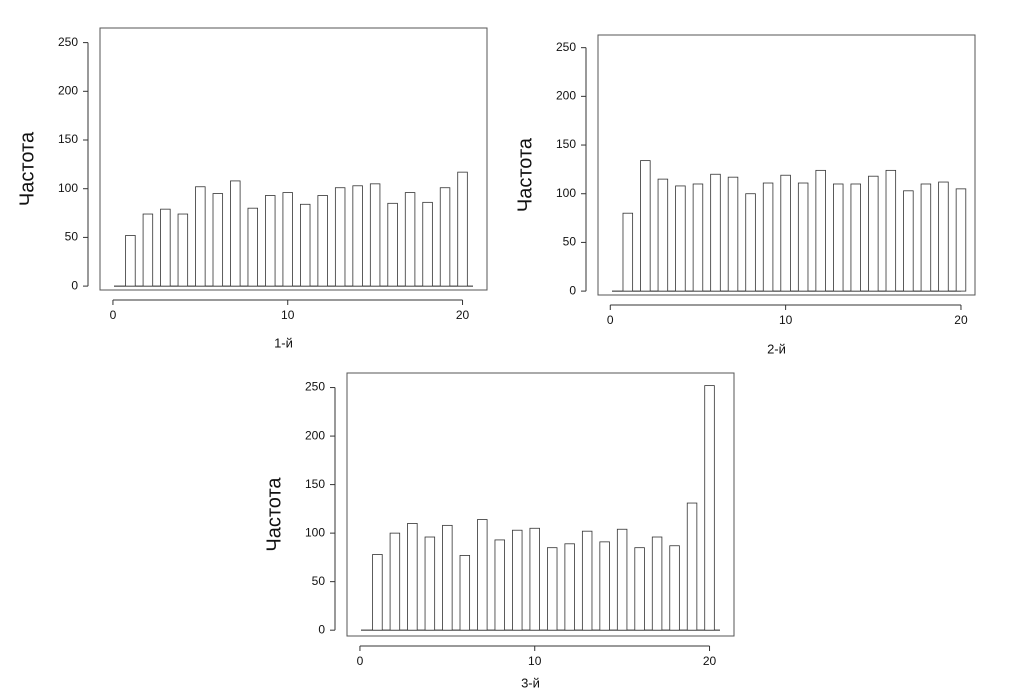 This screenshot has width=1024, height=698. Describe the element at coordinates (776, 348) in the screenshot. I see `x-axis-label: 2-й` at that location.